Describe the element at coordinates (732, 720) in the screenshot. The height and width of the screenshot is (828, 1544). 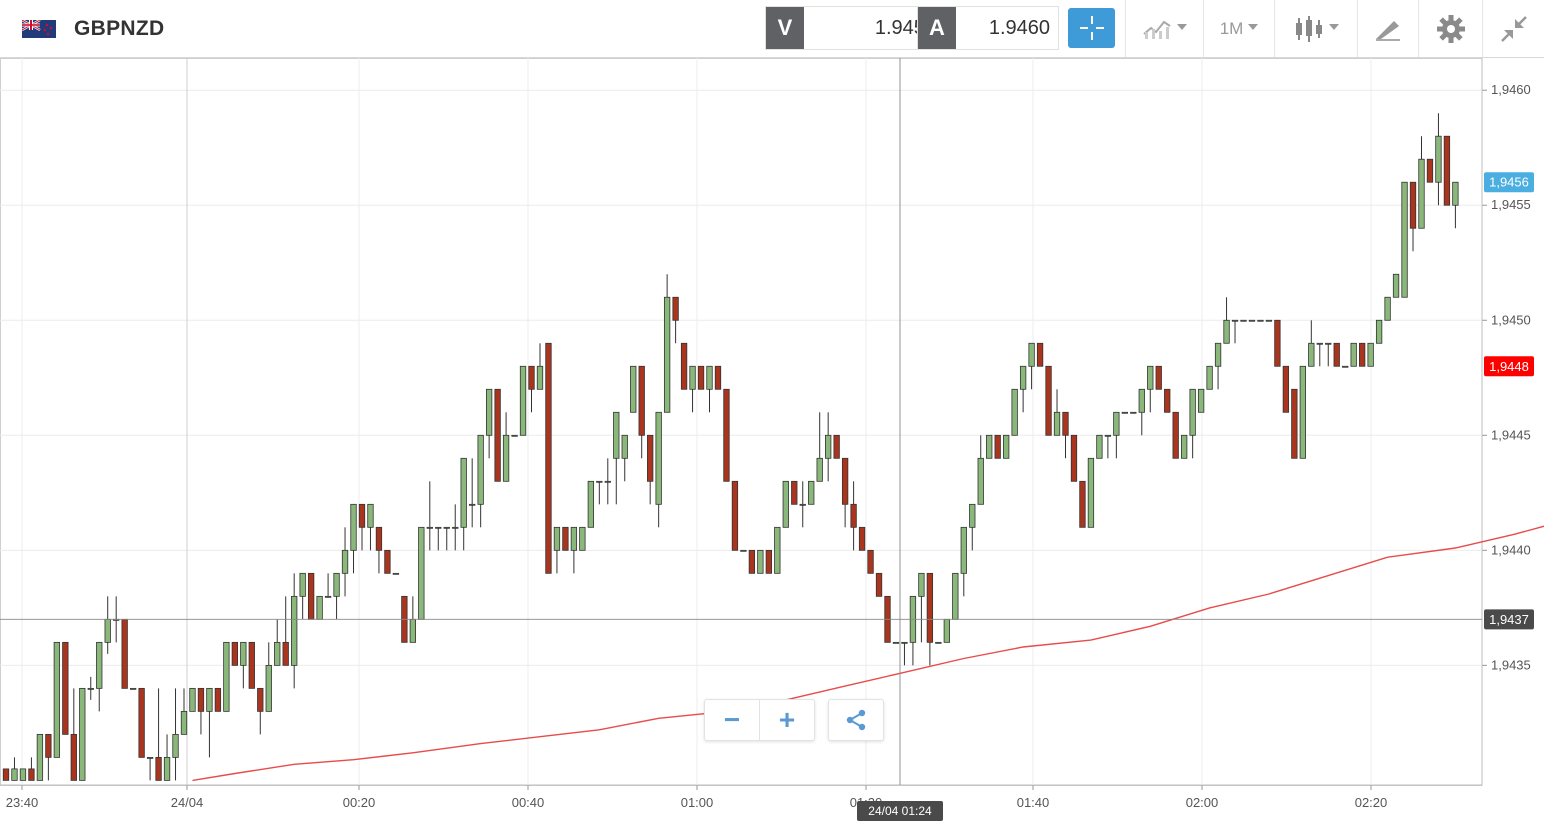
I see `zoom-out-button: −` at that location.